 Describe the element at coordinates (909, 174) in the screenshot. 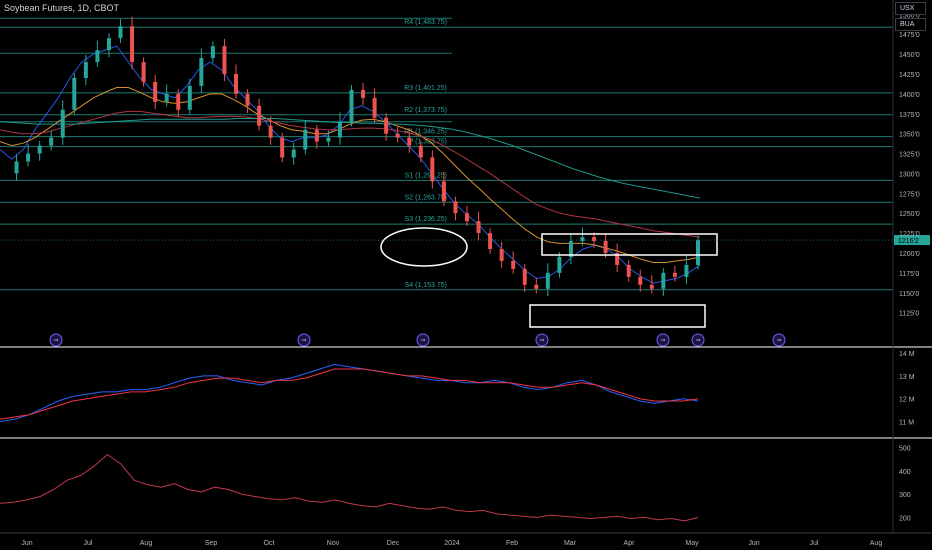

I see `price-tick-label: 1300'0` at that location.